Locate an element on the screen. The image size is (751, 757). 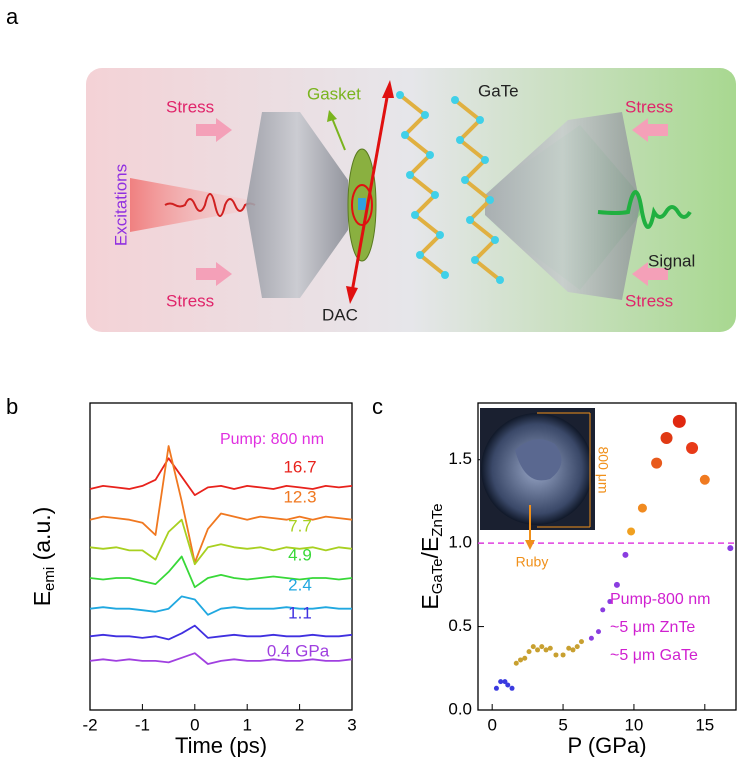
y-axis-label: EGaTe/EZnTe is located at coordinates (431, 556).